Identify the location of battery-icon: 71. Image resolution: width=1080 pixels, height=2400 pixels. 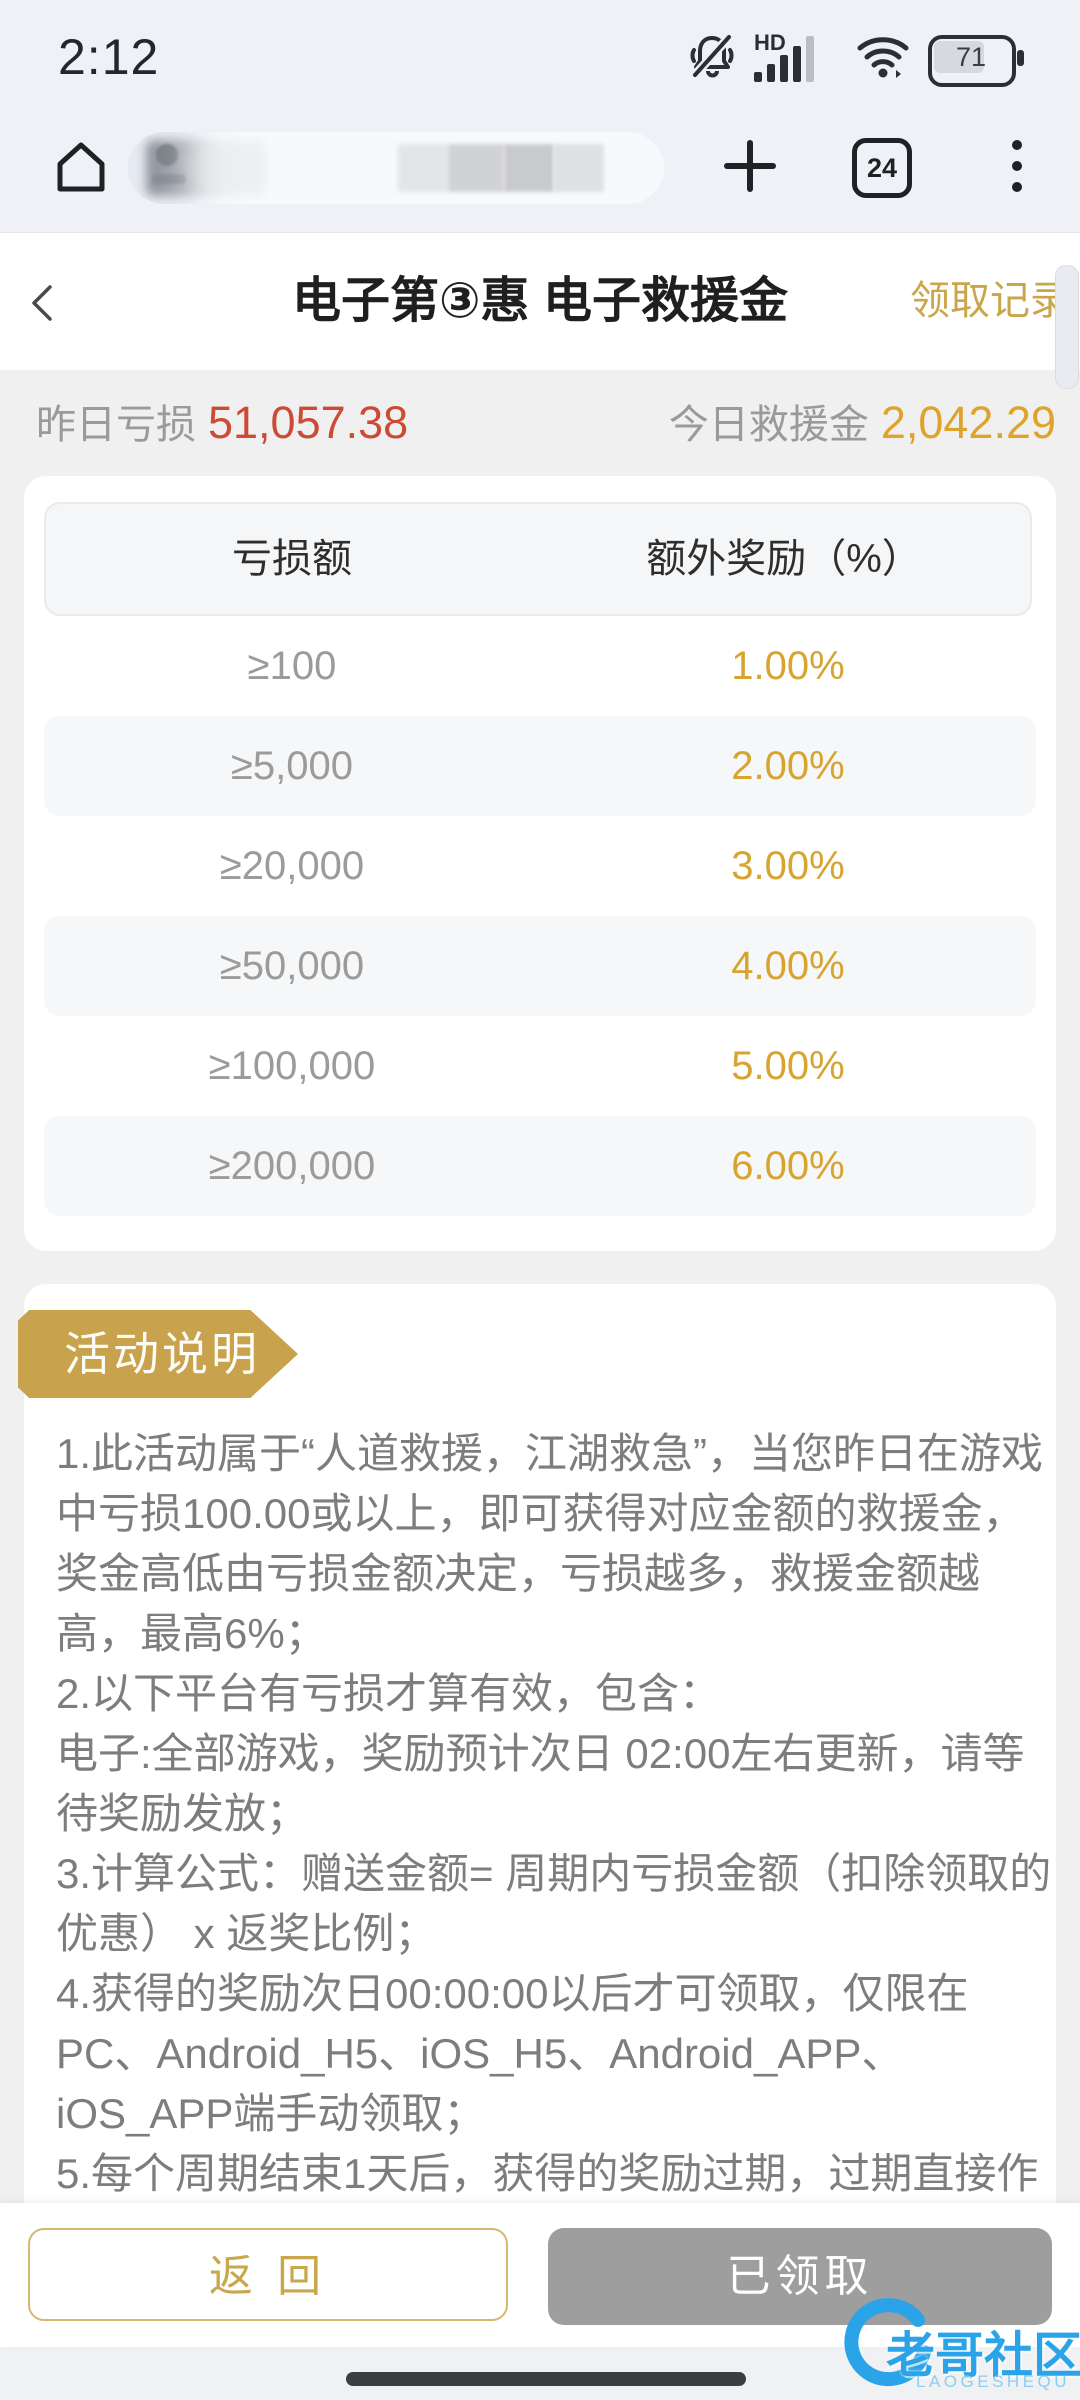
(976, 60).